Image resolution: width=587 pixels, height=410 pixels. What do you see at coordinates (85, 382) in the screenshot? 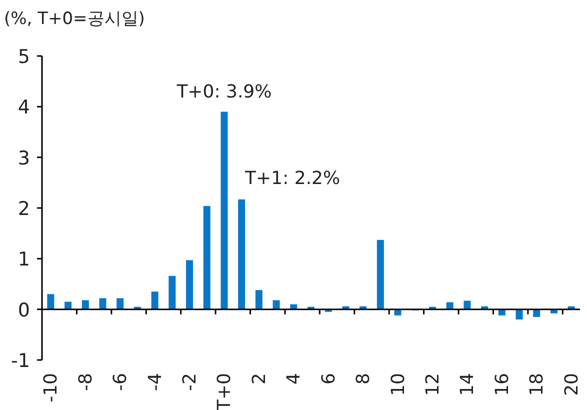
I see `x-tick-label: -8` at bounding box center [85, 382].